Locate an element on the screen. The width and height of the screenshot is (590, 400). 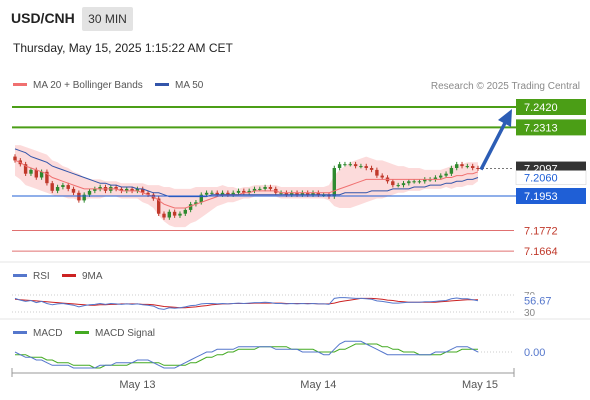
legend-macd-signal-label: MACD Signal is located at coordinates (125, 333).